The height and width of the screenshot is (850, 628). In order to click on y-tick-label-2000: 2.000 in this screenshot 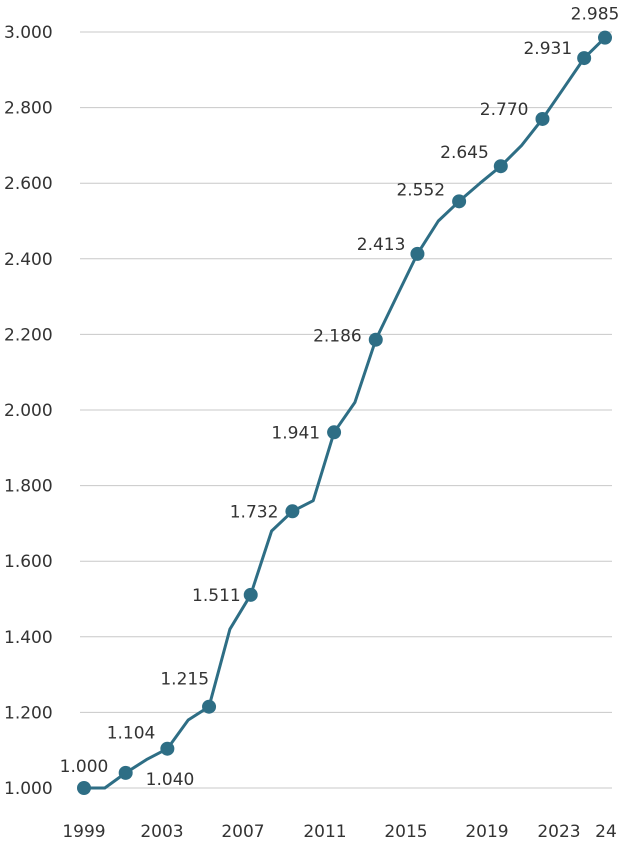, I will do `click(28, 411)`.